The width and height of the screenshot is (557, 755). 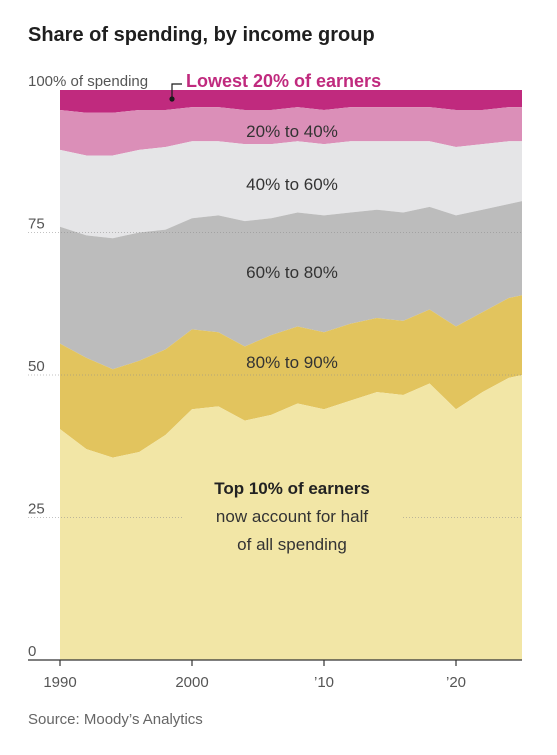 What do you see at coordinates (201, 35) in the screenshot?
I see `chart-title: Share of spending, by income group` at bounding box center [201, 35].